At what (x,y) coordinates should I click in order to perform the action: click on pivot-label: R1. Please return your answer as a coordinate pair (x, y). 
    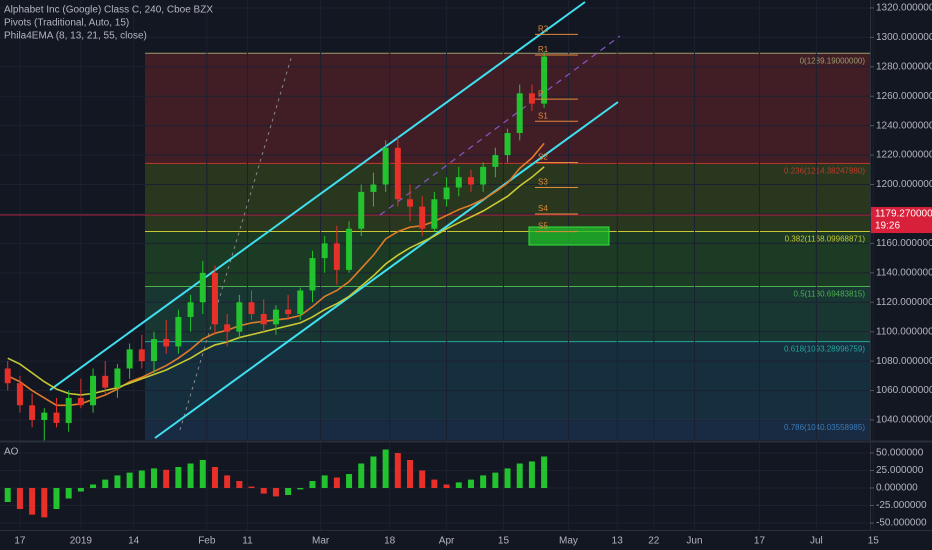
    Looking at the image, I should click on (543, 49).